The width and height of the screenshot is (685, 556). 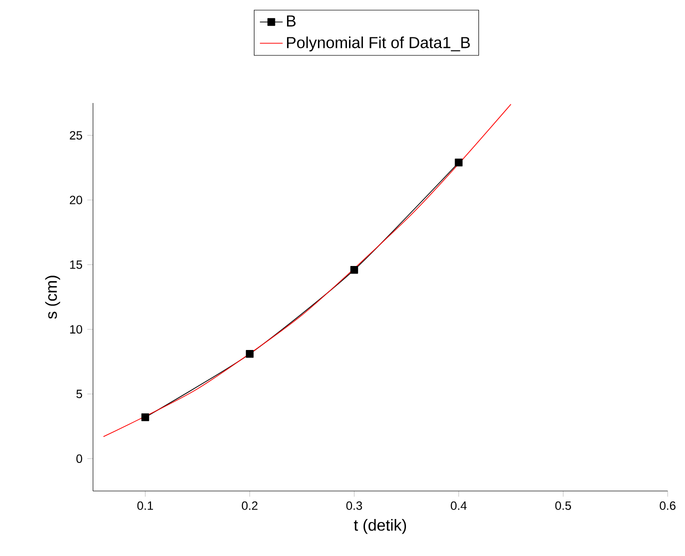 What do you see at coordinates (76, 135) in the screenshot?
I see `y-tick-label: 25` at bounding box center [76, 135].